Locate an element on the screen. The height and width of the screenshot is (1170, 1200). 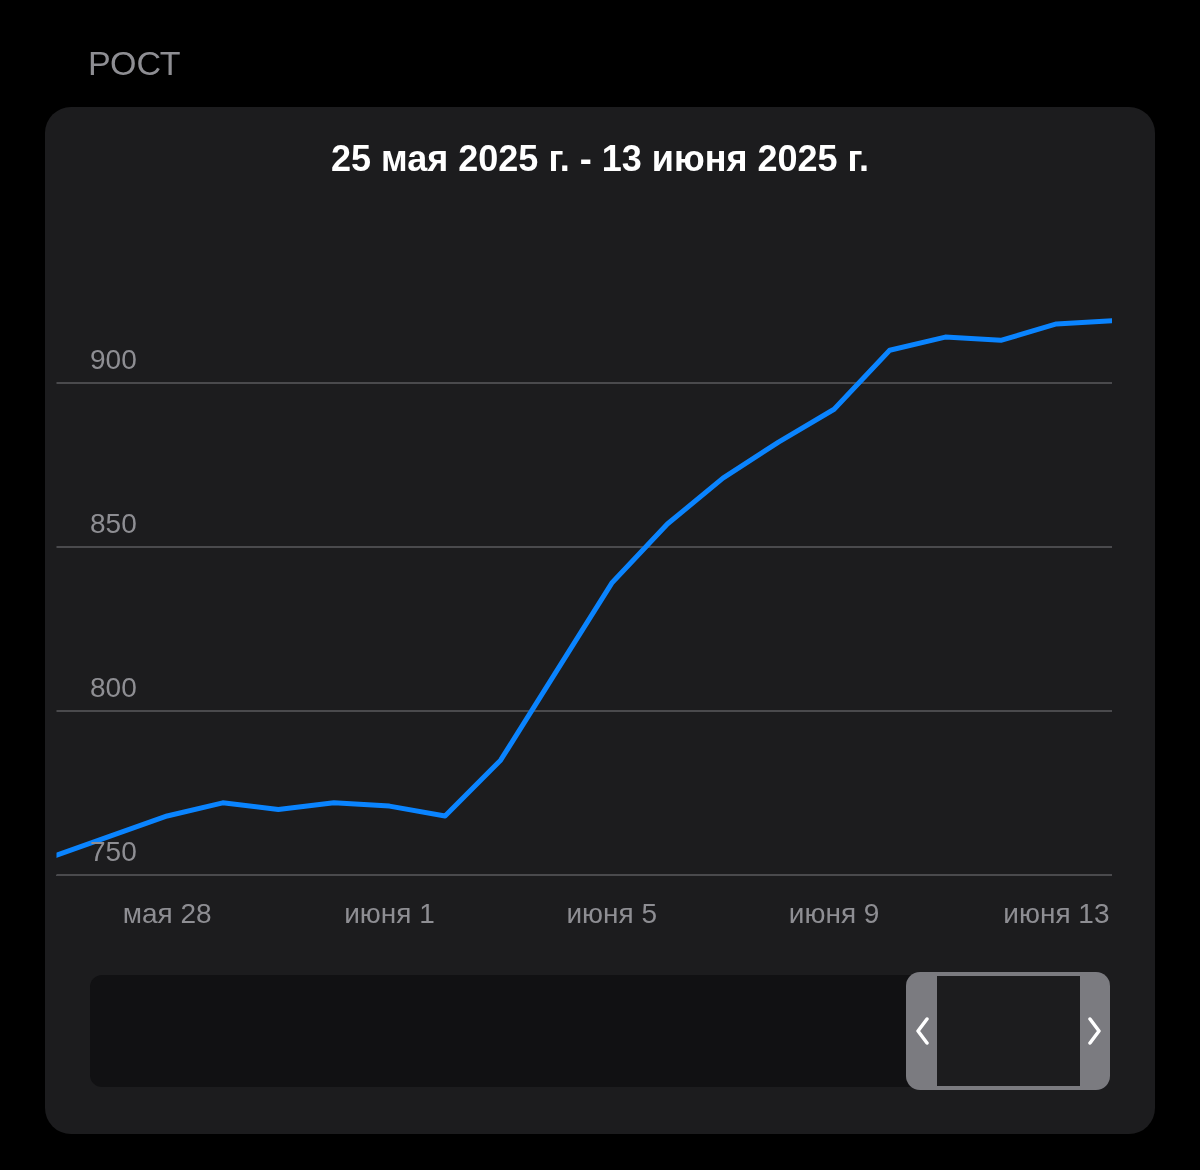
x-tick-label: июня 1 is located at coordinates (389, 913).